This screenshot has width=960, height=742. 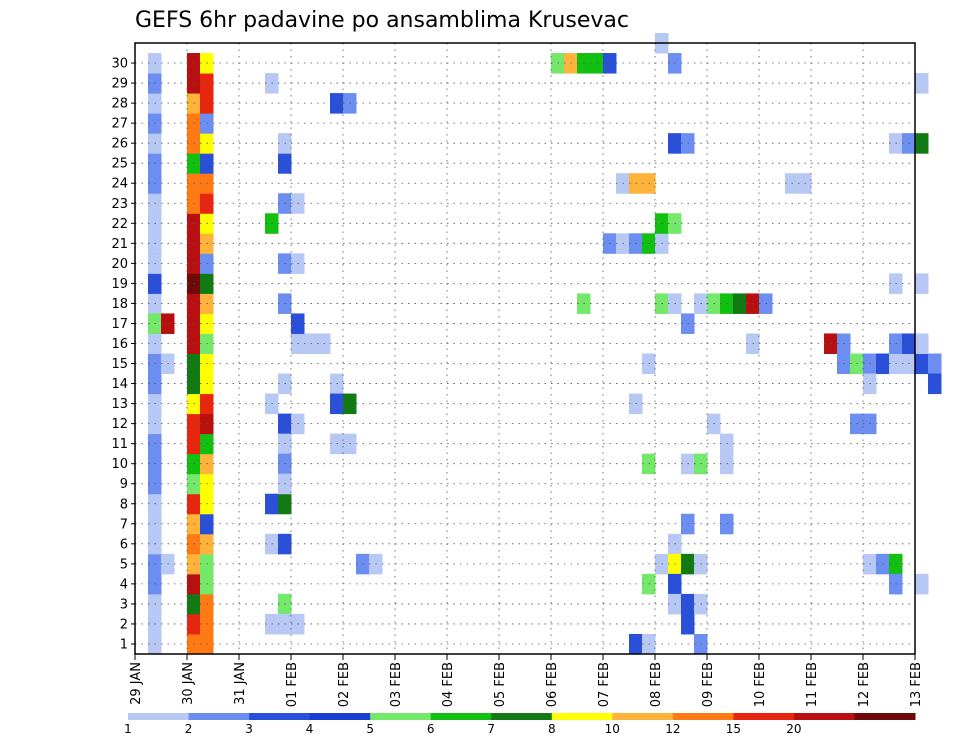 I want to click on x-tick-label: 11 FEB, so click(x=812, y=684).